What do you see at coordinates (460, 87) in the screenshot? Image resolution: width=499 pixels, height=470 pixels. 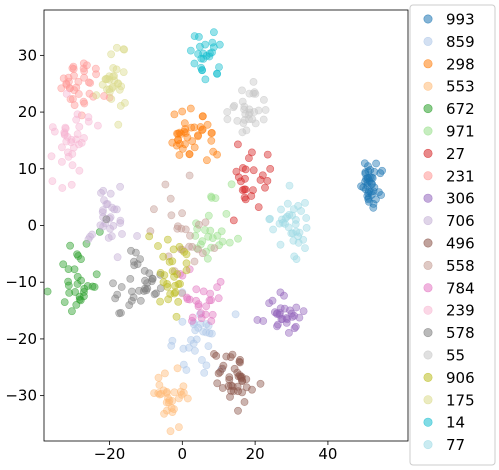 I see `legend-label: 553` at bounding box center [460, 87].